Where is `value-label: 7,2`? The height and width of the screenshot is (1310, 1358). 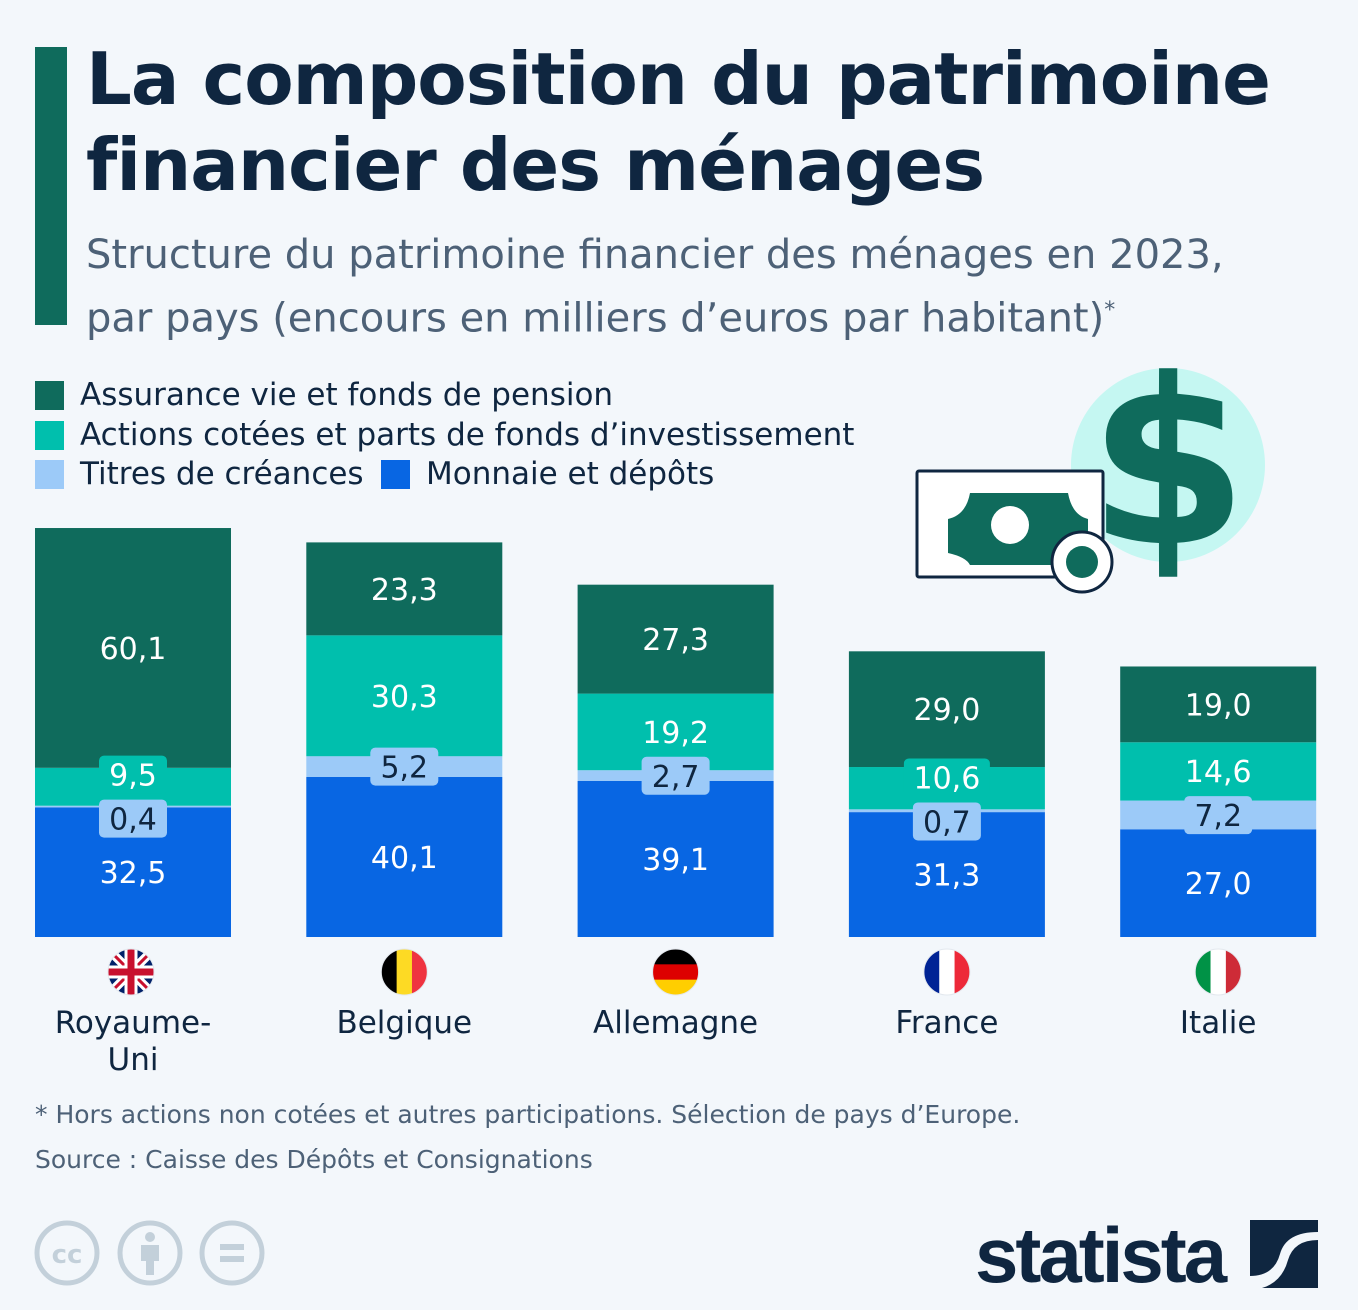 value-label: 7,2 is located at coordinates (1218, 816).